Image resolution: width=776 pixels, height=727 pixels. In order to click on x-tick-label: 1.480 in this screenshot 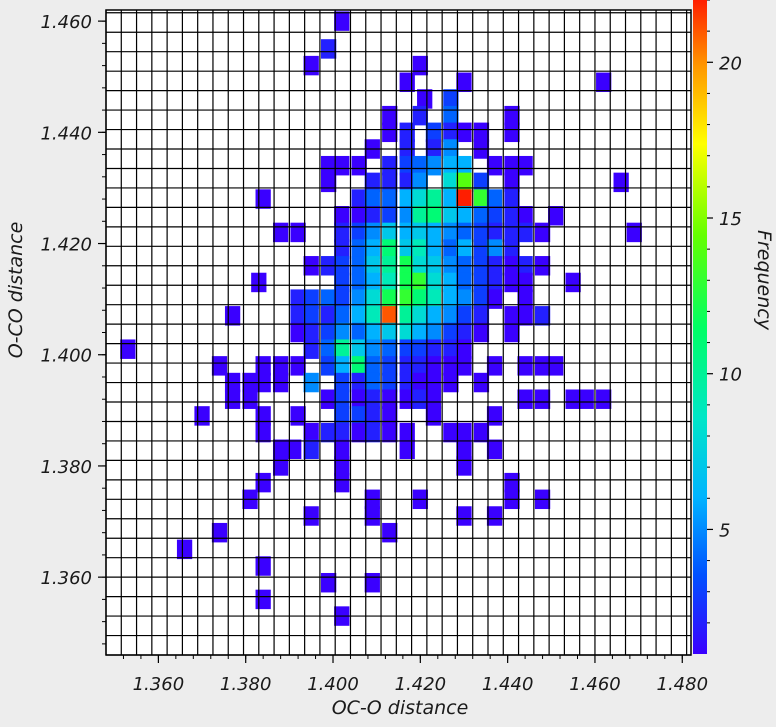, I will do `click(683, 684)`.